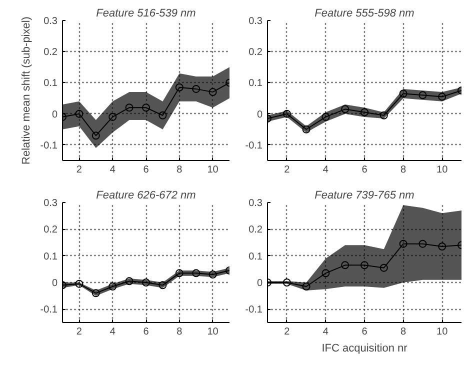 Image resolution: width=474 pixels, height=374 pixels. Describe the element at coordinates (146, 196) in the screenshot. I see `chart-title: Feature 626-672 nm` at that location.